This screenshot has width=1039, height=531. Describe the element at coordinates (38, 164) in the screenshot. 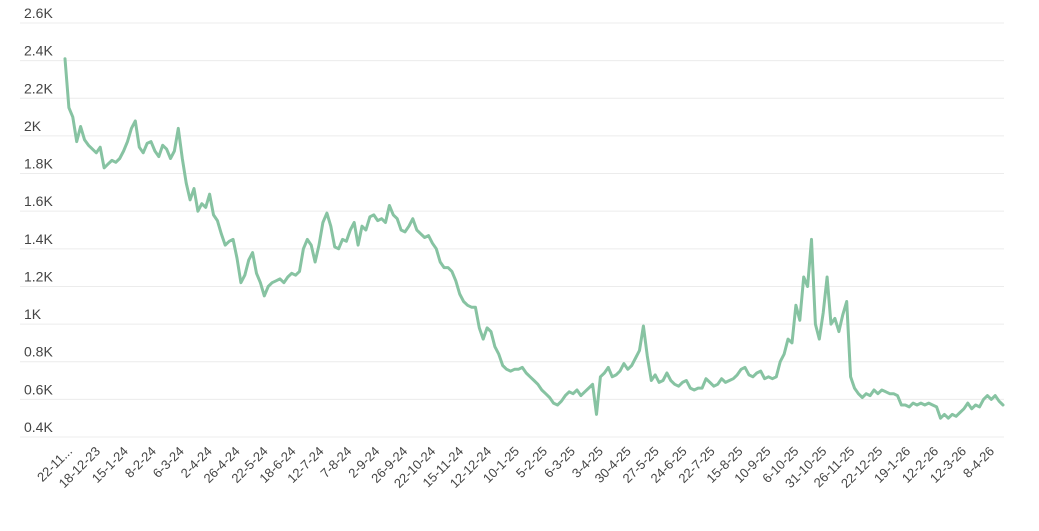

I see `y-tick-label: 1.8K` at that location.